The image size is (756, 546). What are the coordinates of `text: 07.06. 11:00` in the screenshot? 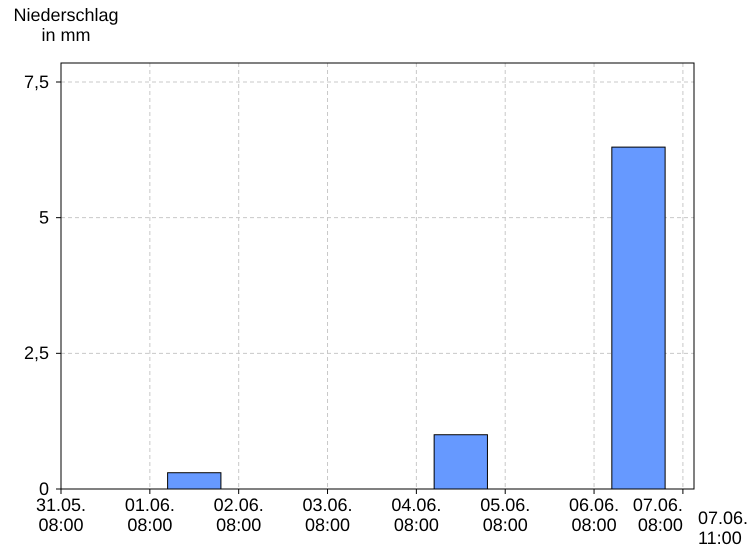 It's located at (723, 527).